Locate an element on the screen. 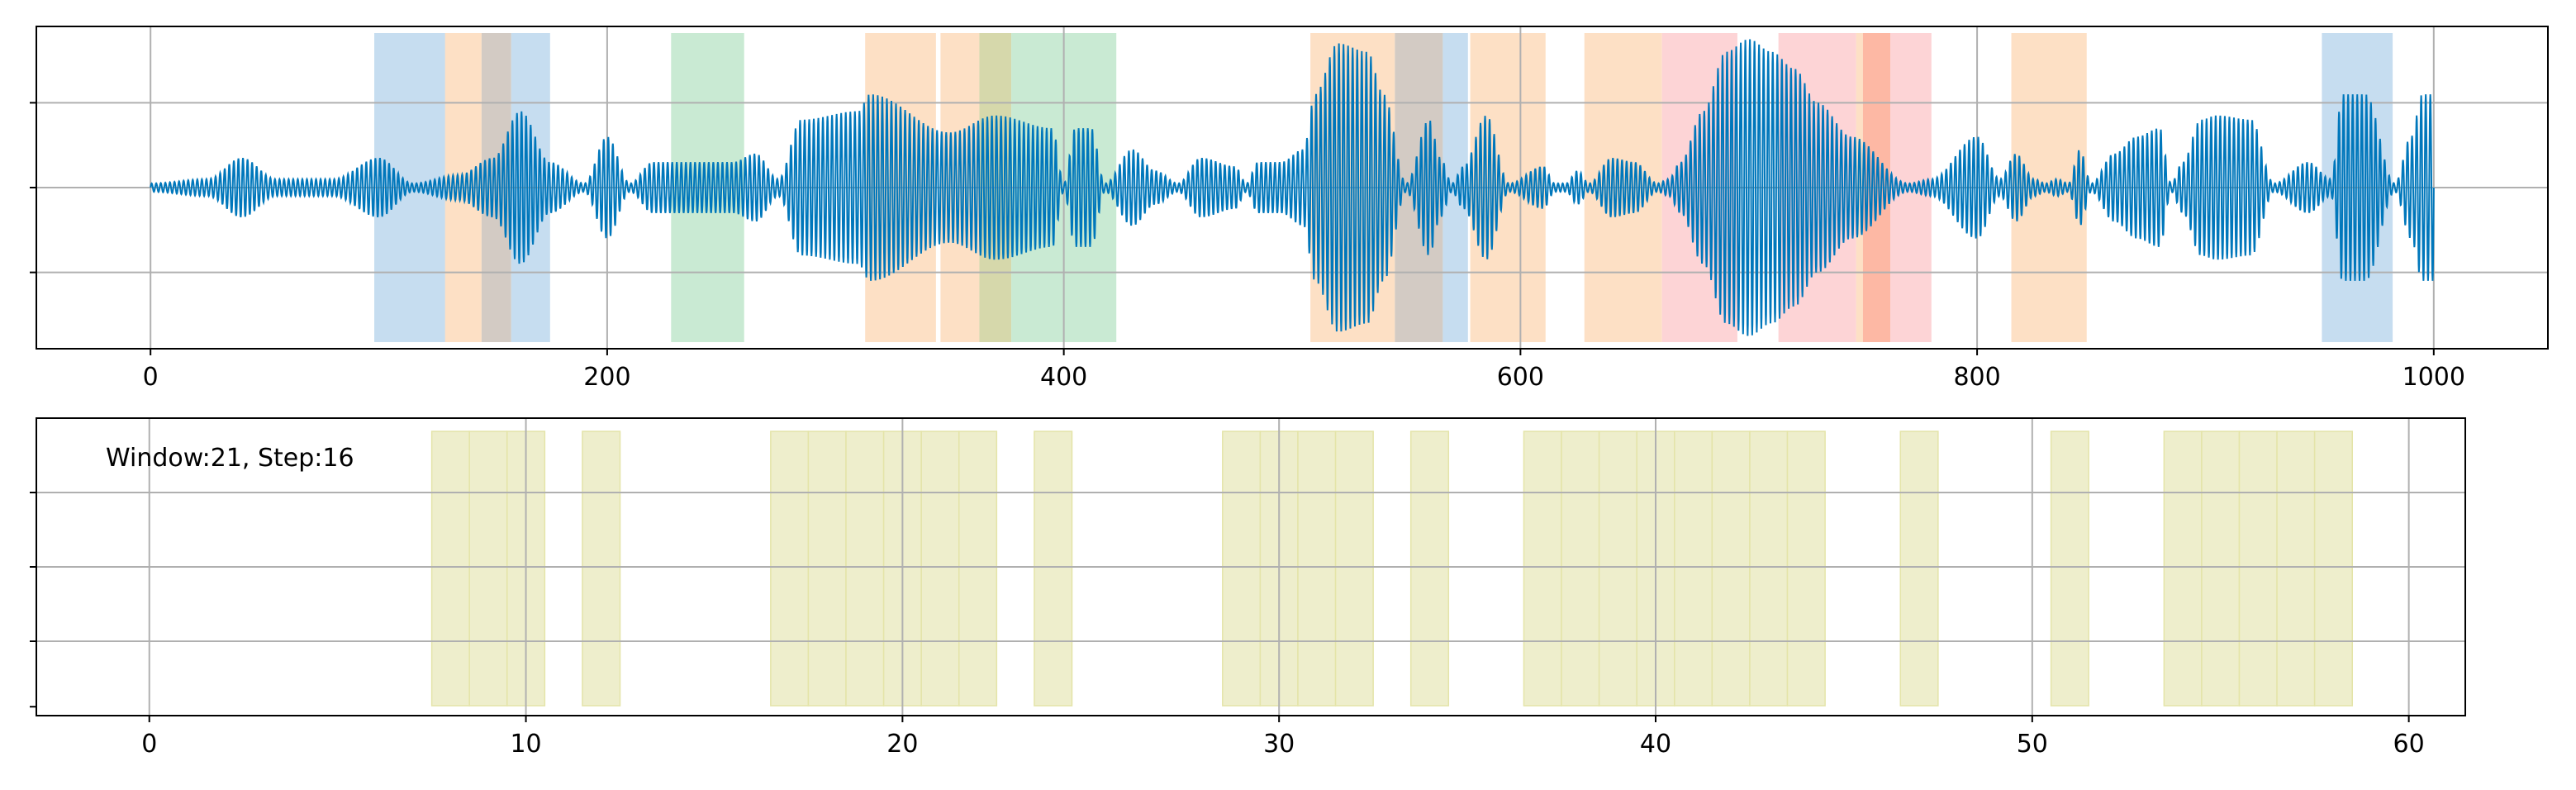 This screenshot has height=790, width=2576. x-tick-label: 400 is located at coordinates (1063, 377).